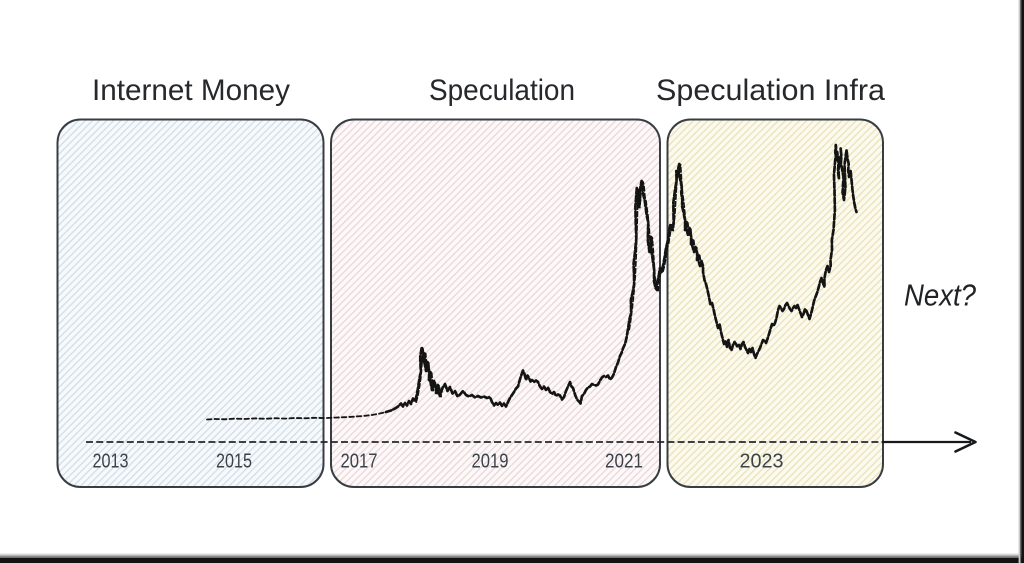  I want to click on svg-text: Internet Money, so click(191, 90).